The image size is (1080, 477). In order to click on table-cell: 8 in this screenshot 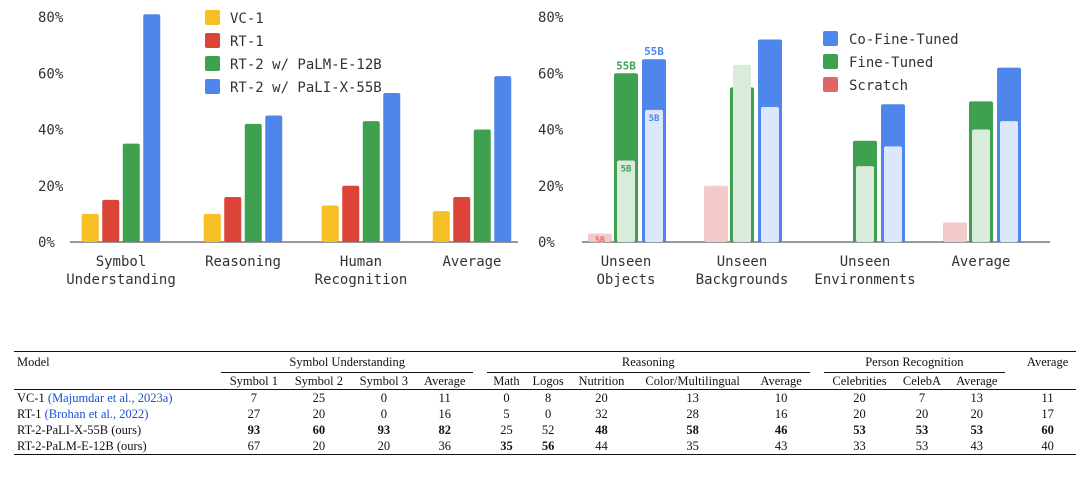, I will do `click(548, 397)`.